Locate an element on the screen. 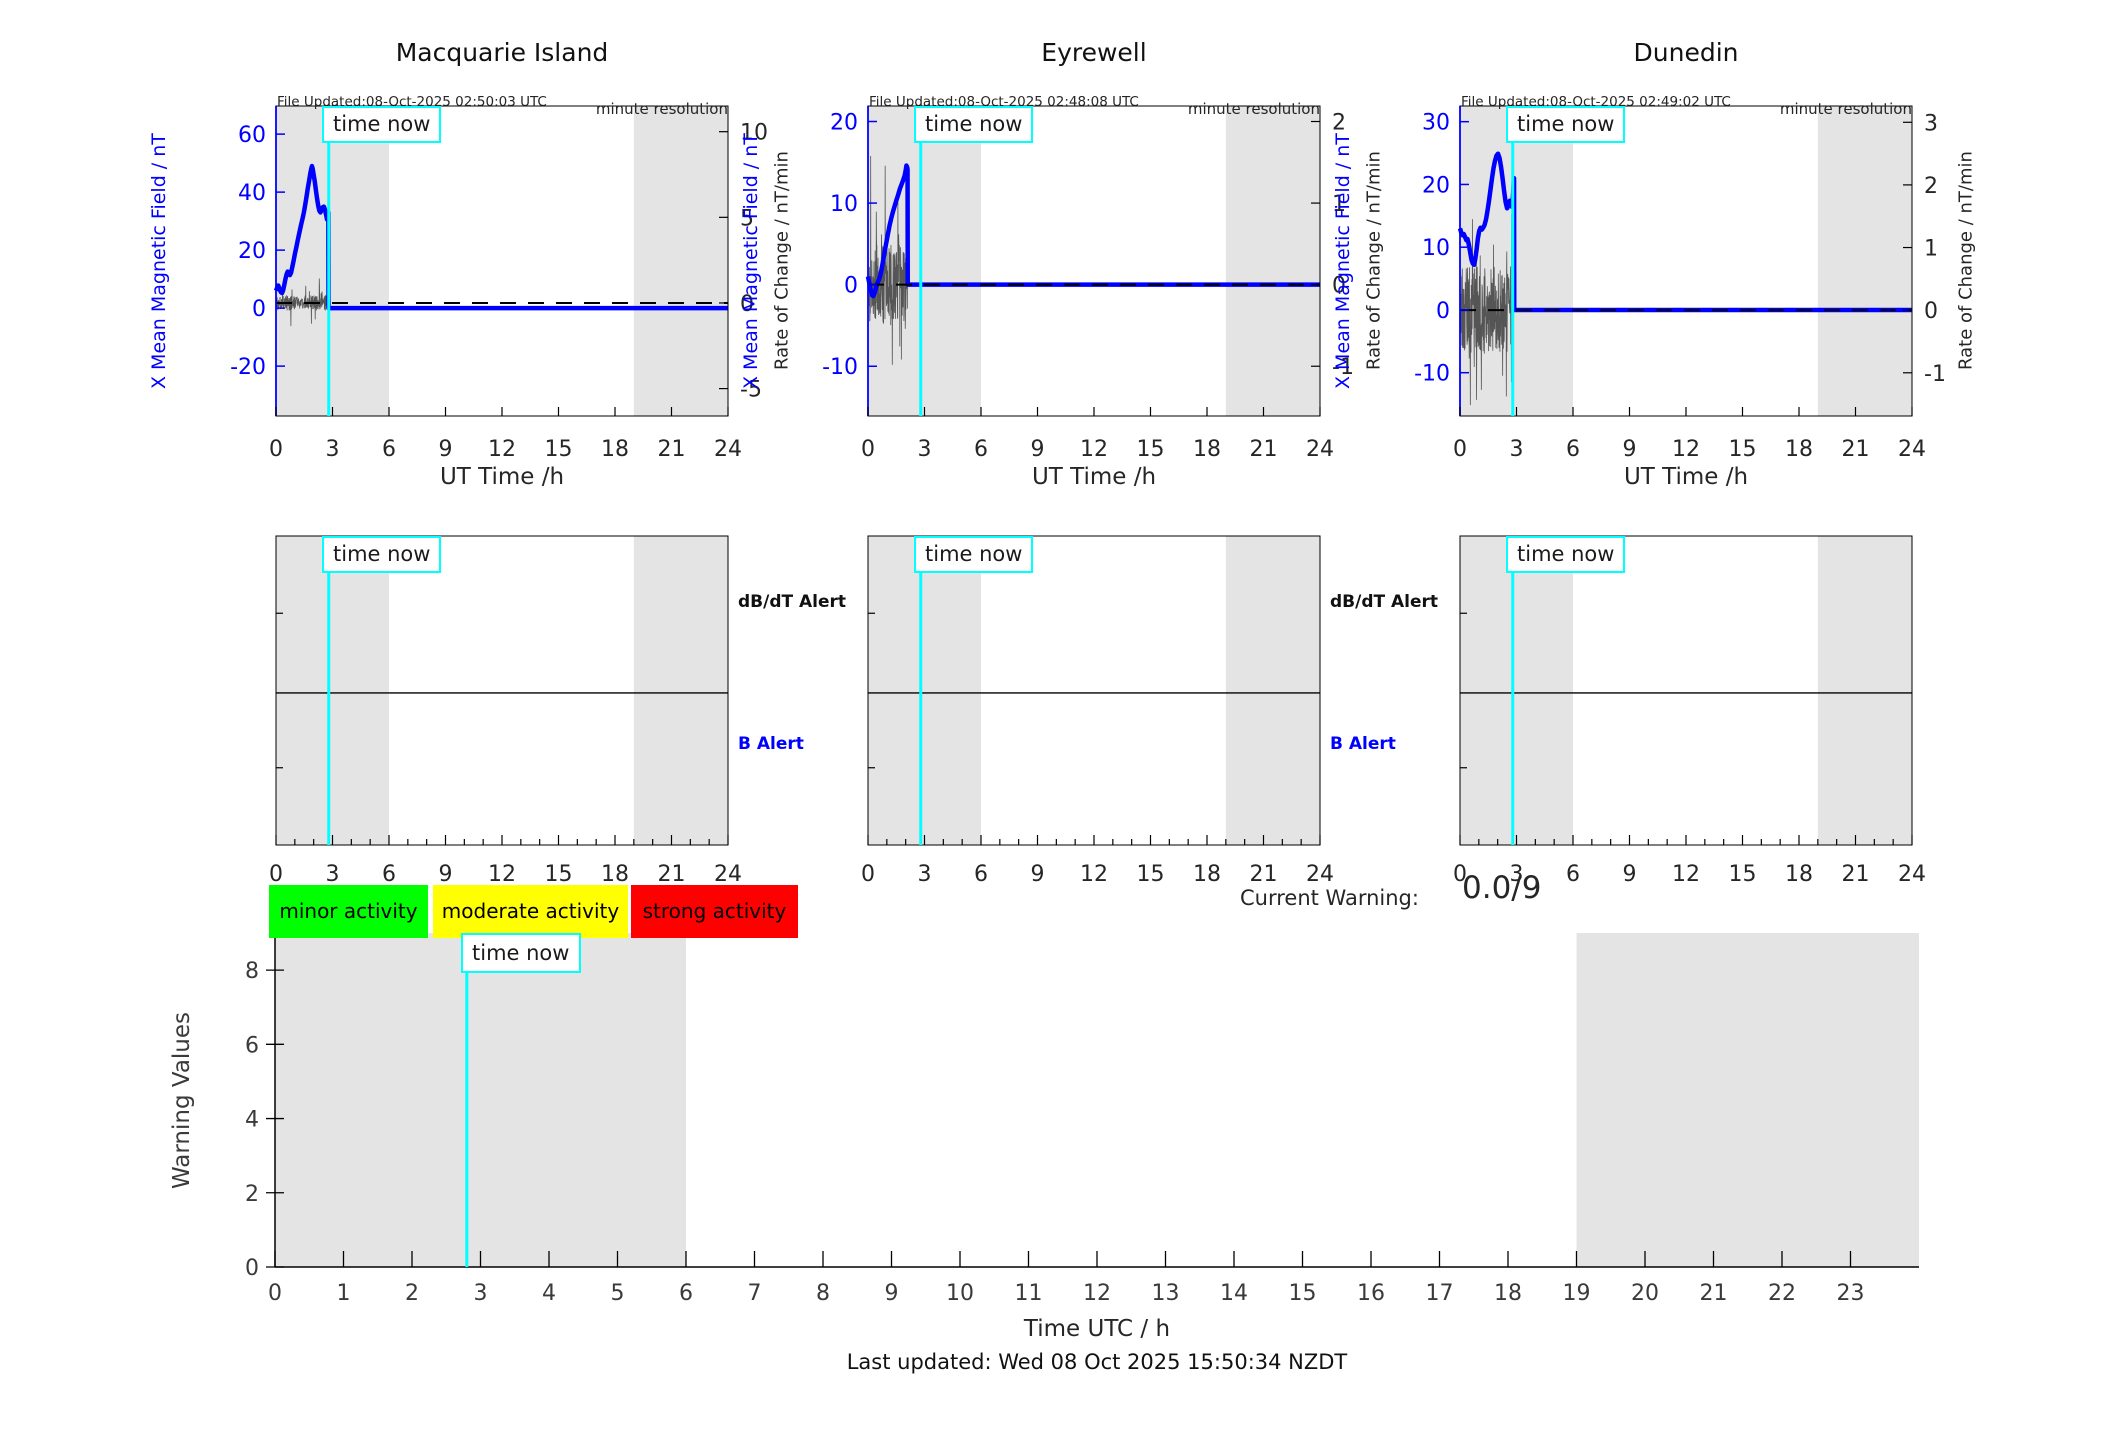 This screenshot has width=2117, height=1437. time-now-flag-alert-dunedin: time now is located at coordinates (1565, 554).